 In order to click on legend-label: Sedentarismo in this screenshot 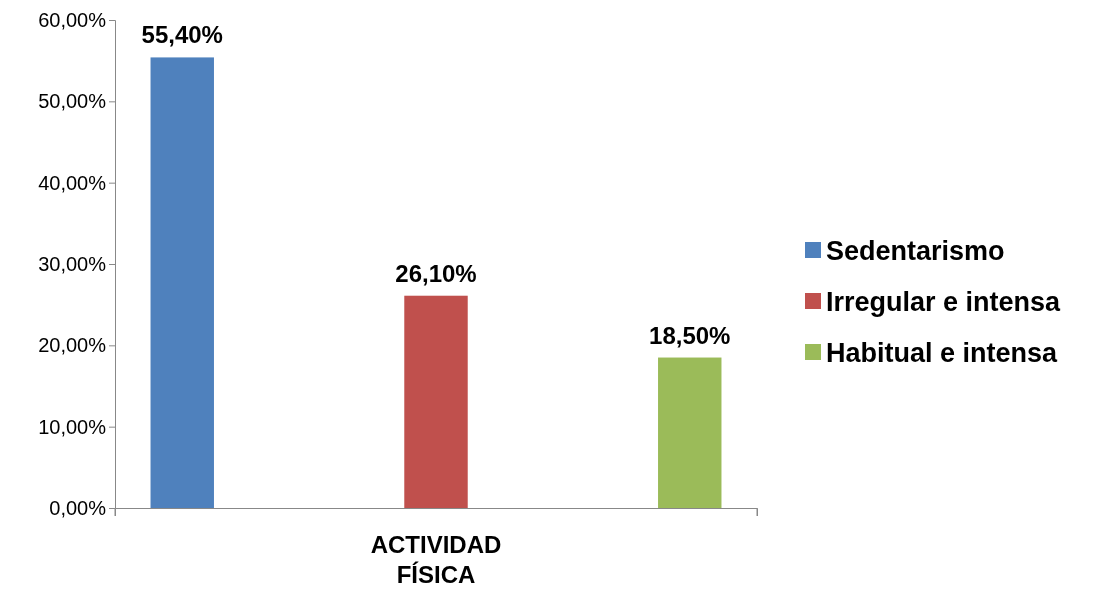, I will do `click(915, 251)`.